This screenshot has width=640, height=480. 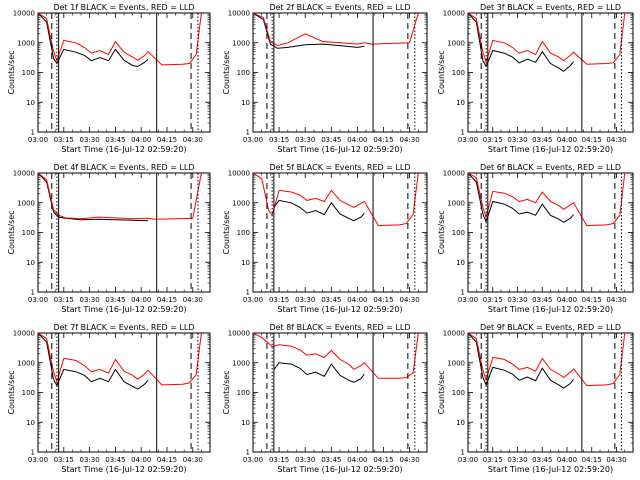 I want to click on panel-title: Det 3f BLACK = Events, RED = LLD, so click(x=550, y=7).